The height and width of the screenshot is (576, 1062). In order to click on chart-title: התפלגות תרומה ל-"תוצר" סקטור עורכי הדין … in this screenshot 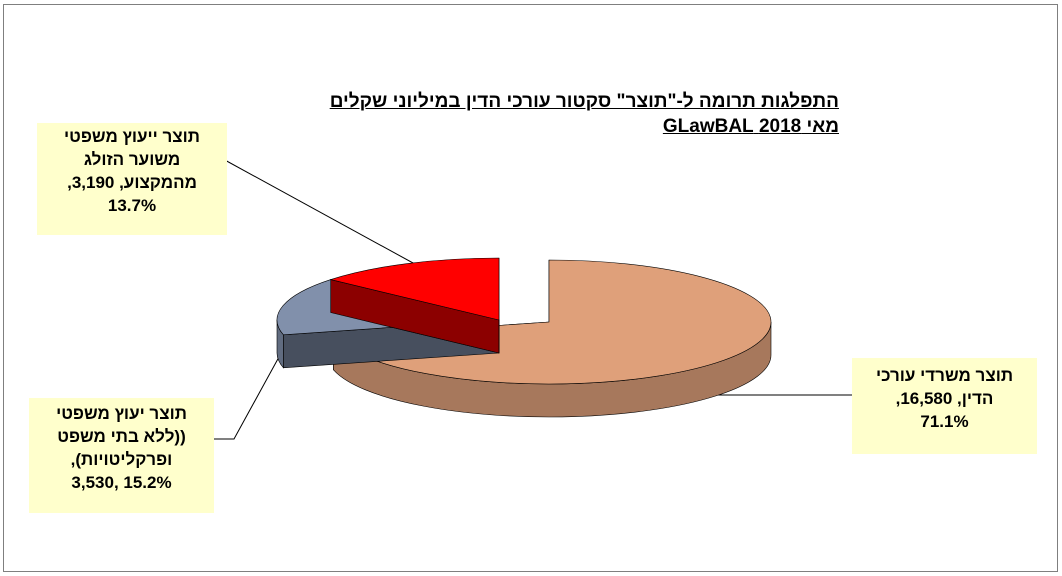, I will do `click(584, 101)`.